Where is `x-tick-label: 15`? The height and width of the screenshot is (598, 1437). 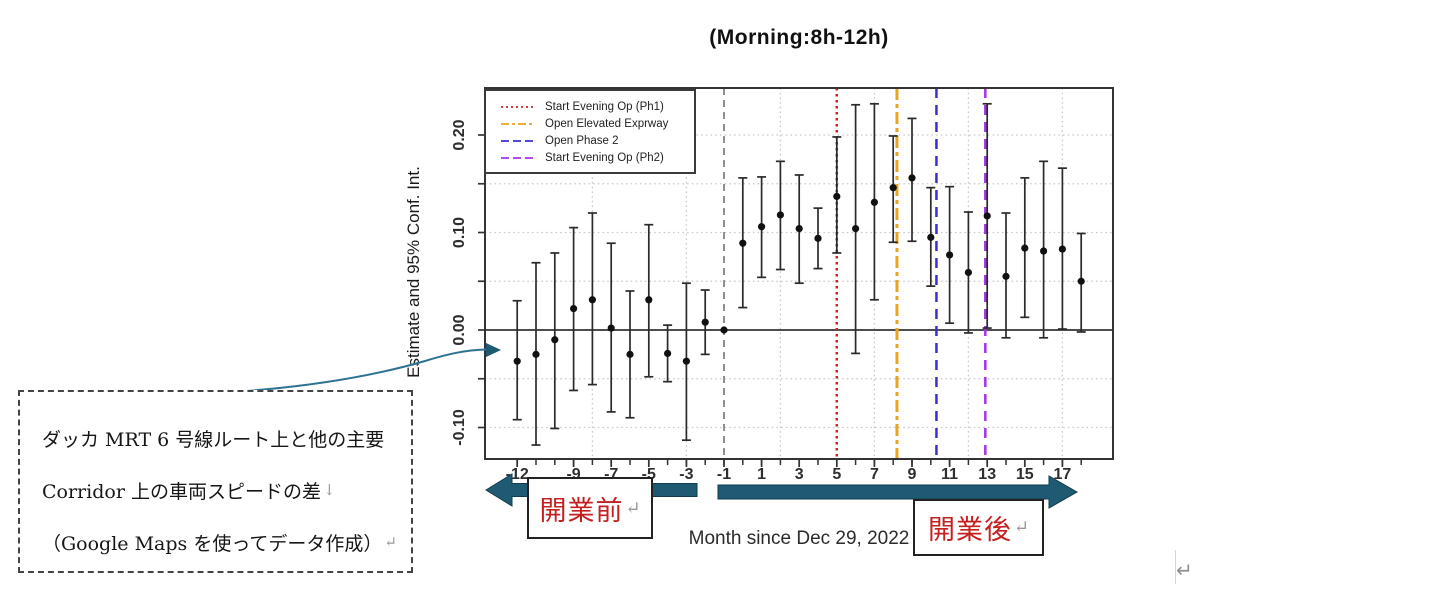
x-tick-label: 15 is located at coordinates (1025, 474).